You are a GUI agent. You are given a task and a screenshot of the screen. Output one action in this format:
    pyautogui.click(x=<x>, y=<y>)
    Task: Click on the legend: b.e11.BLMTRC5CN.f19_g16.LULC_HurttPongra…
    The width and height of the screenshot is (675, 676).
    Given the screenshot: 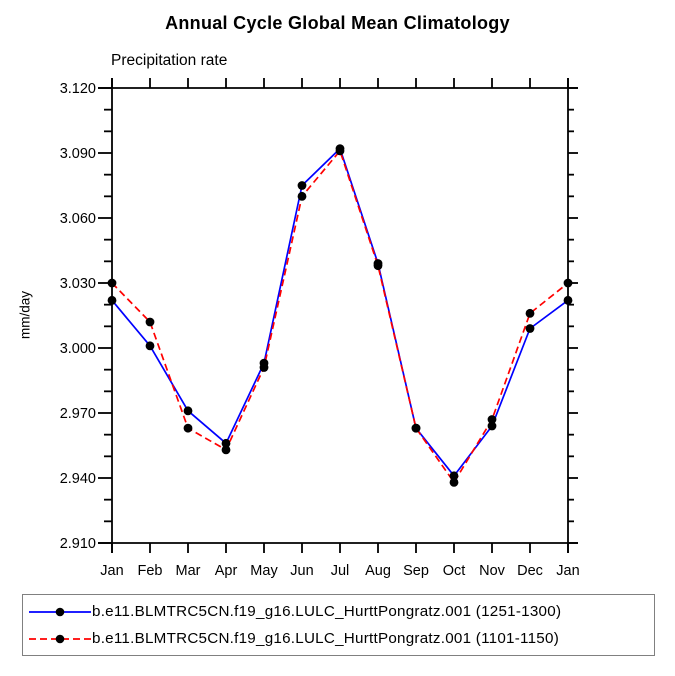 What is the action you would take?
    pyautogui.click(x=338, y=625)
    